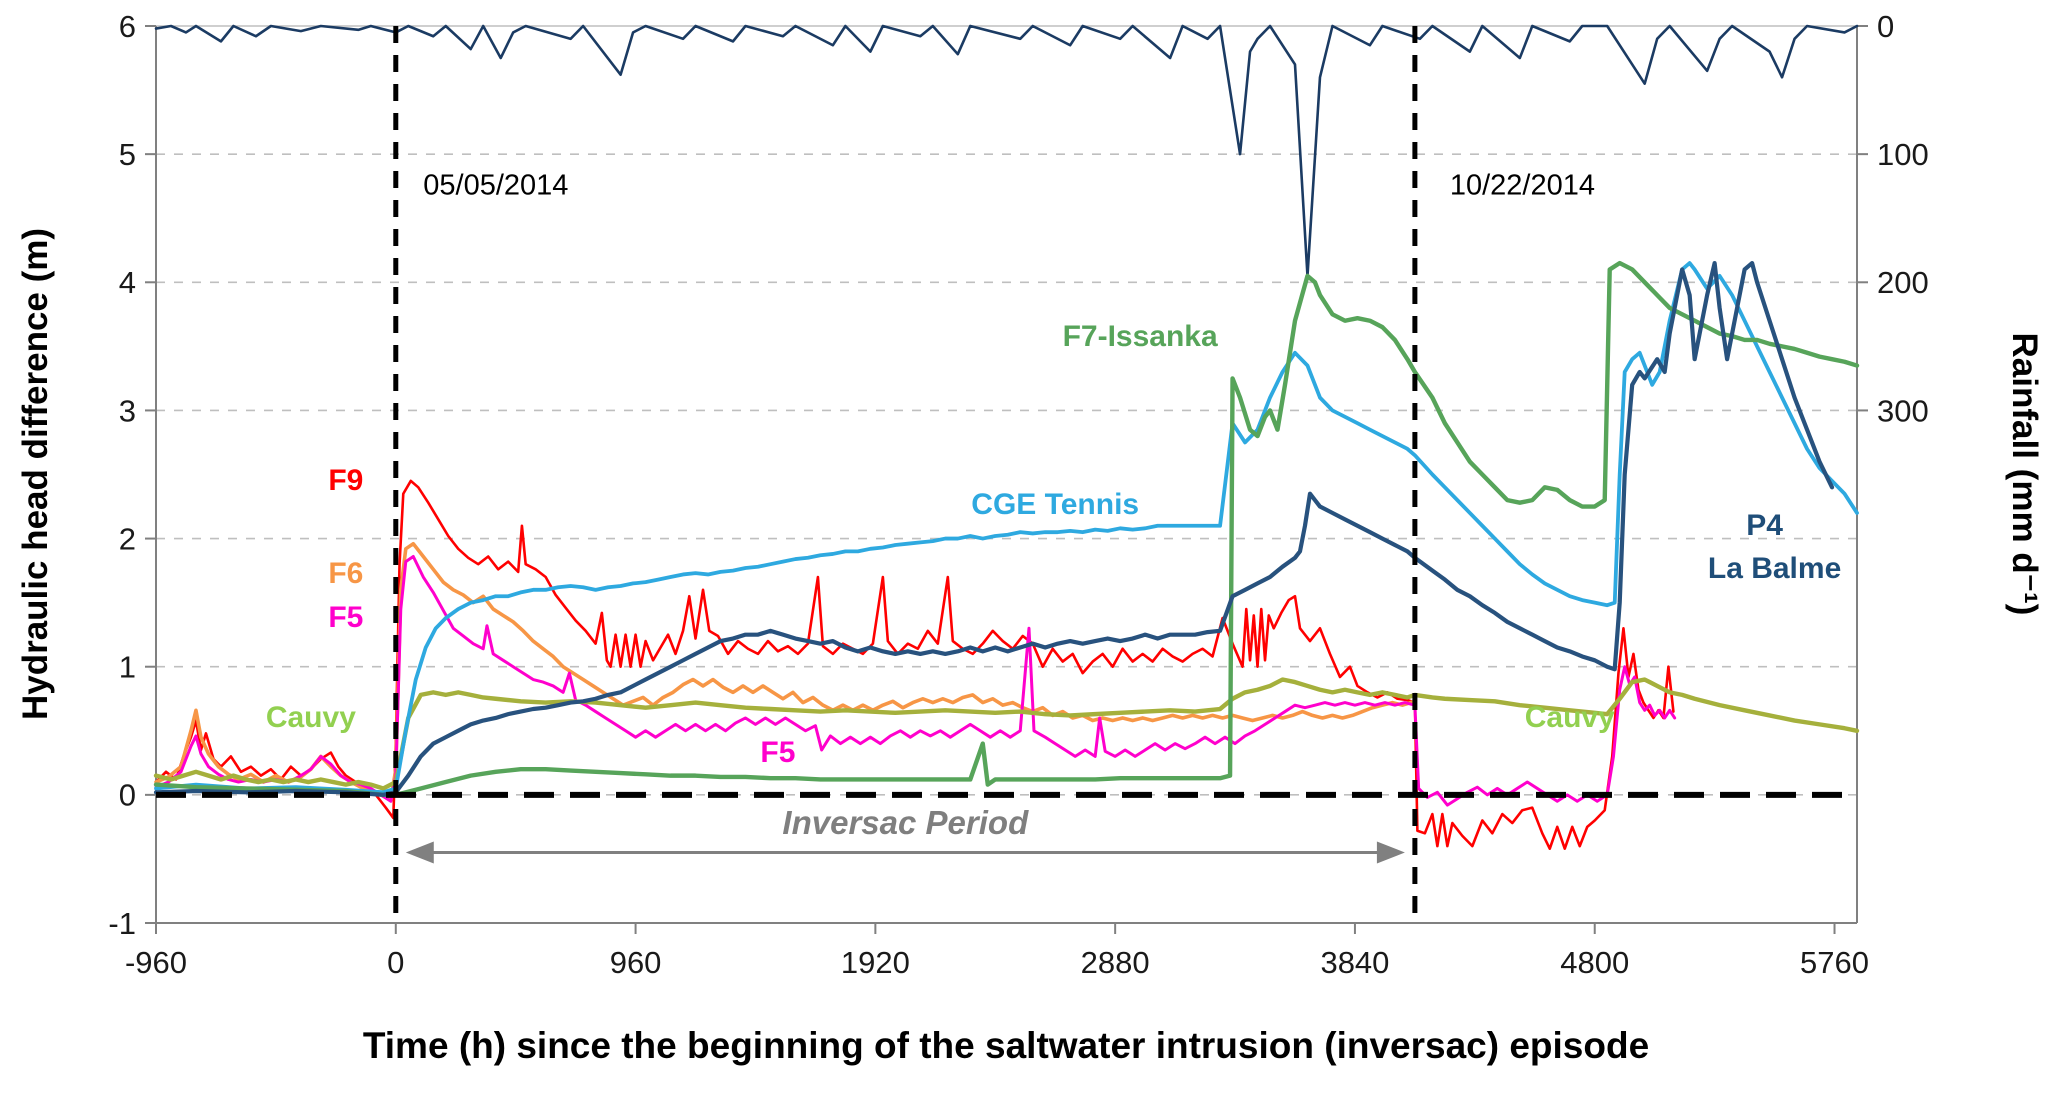 The width and height of the screenshot is (2067, 1101). I want to click on series-label-cge-tennis: CGE Tennis, so click(1055, 505).